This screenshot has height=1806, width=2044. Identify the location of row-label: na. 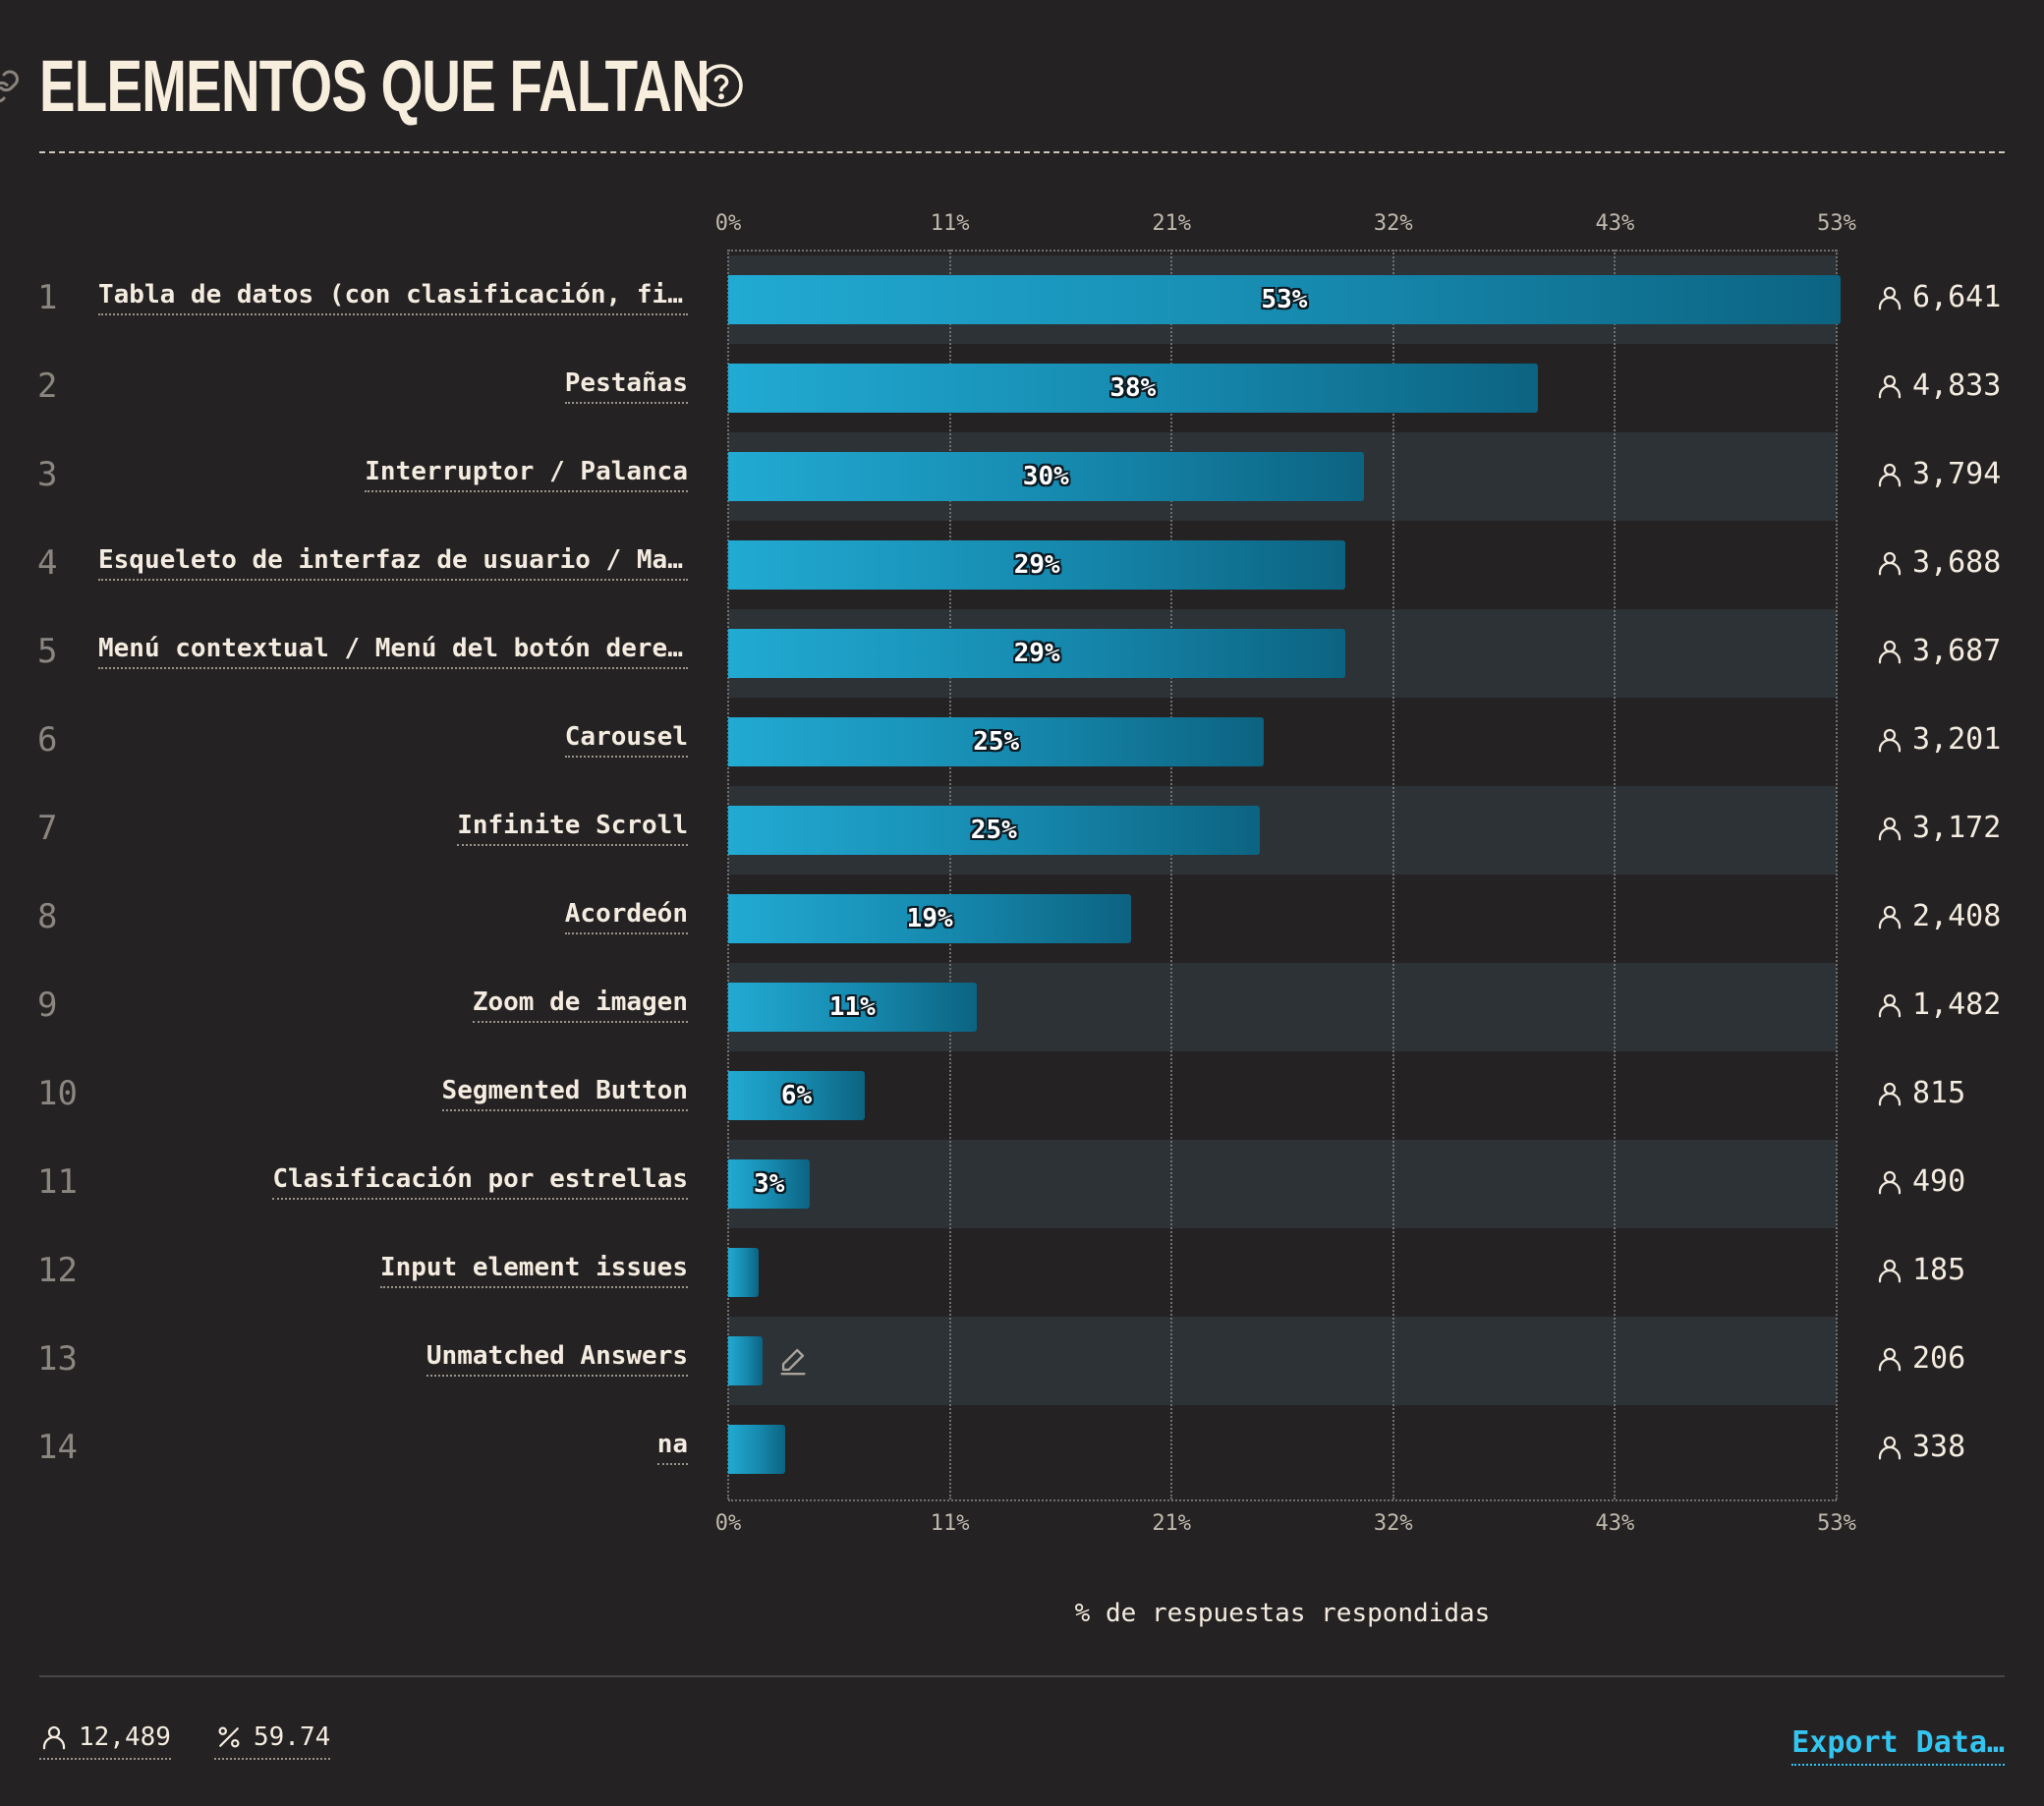
(672, 1447).